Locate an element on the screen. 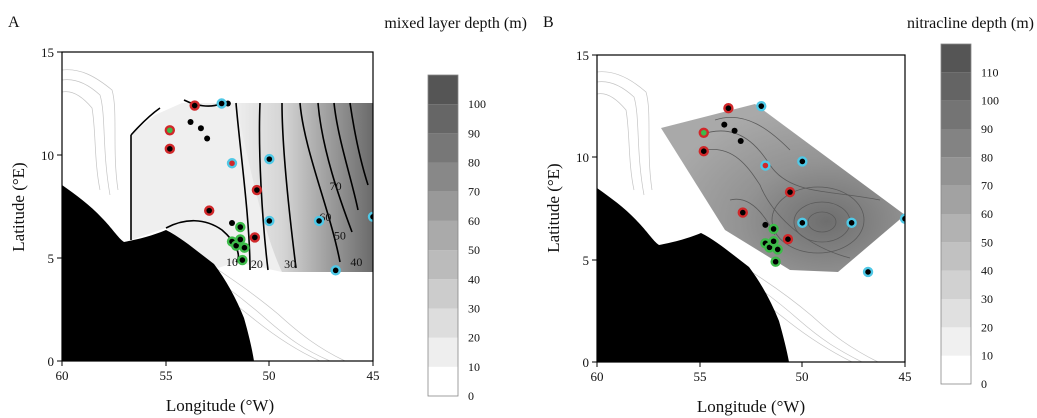 Image resolution: width=1037 pixels, height=418 pixels. panel-a-label: A is located at coordinates (14, 22).